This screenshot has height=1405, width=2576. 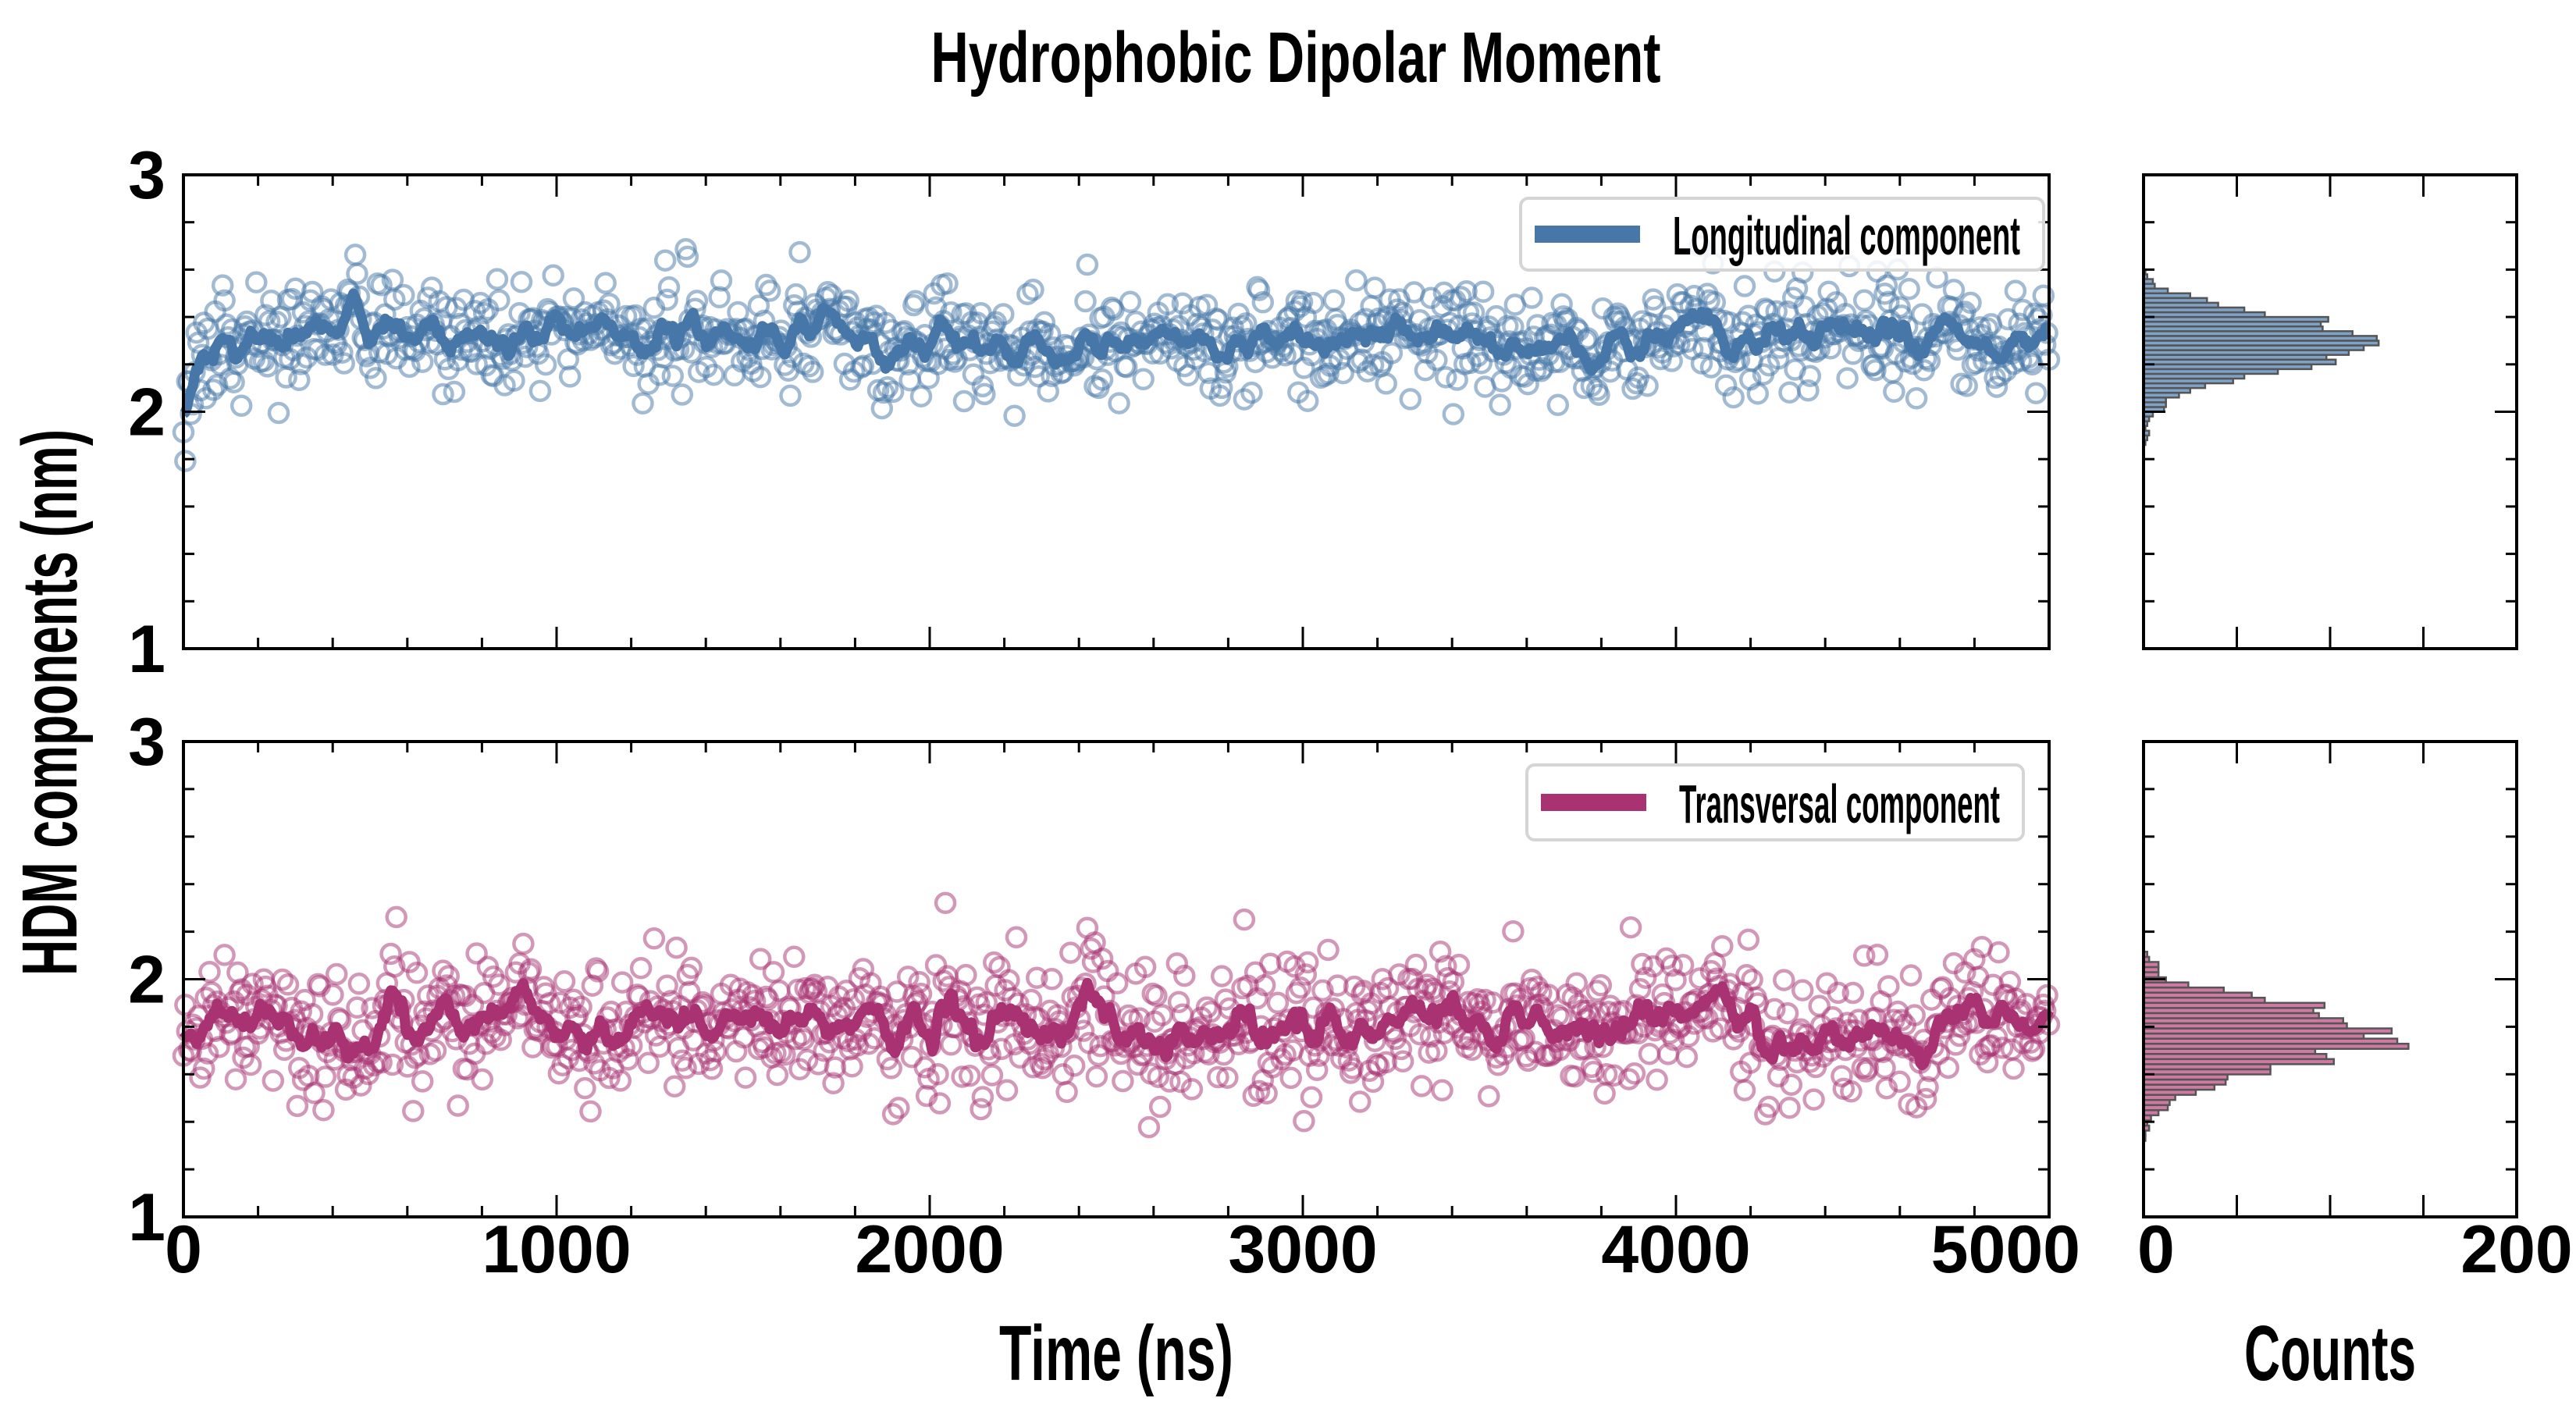 I want to click on x-axis-label: Time (ns), so click(x=1116, y=1354).